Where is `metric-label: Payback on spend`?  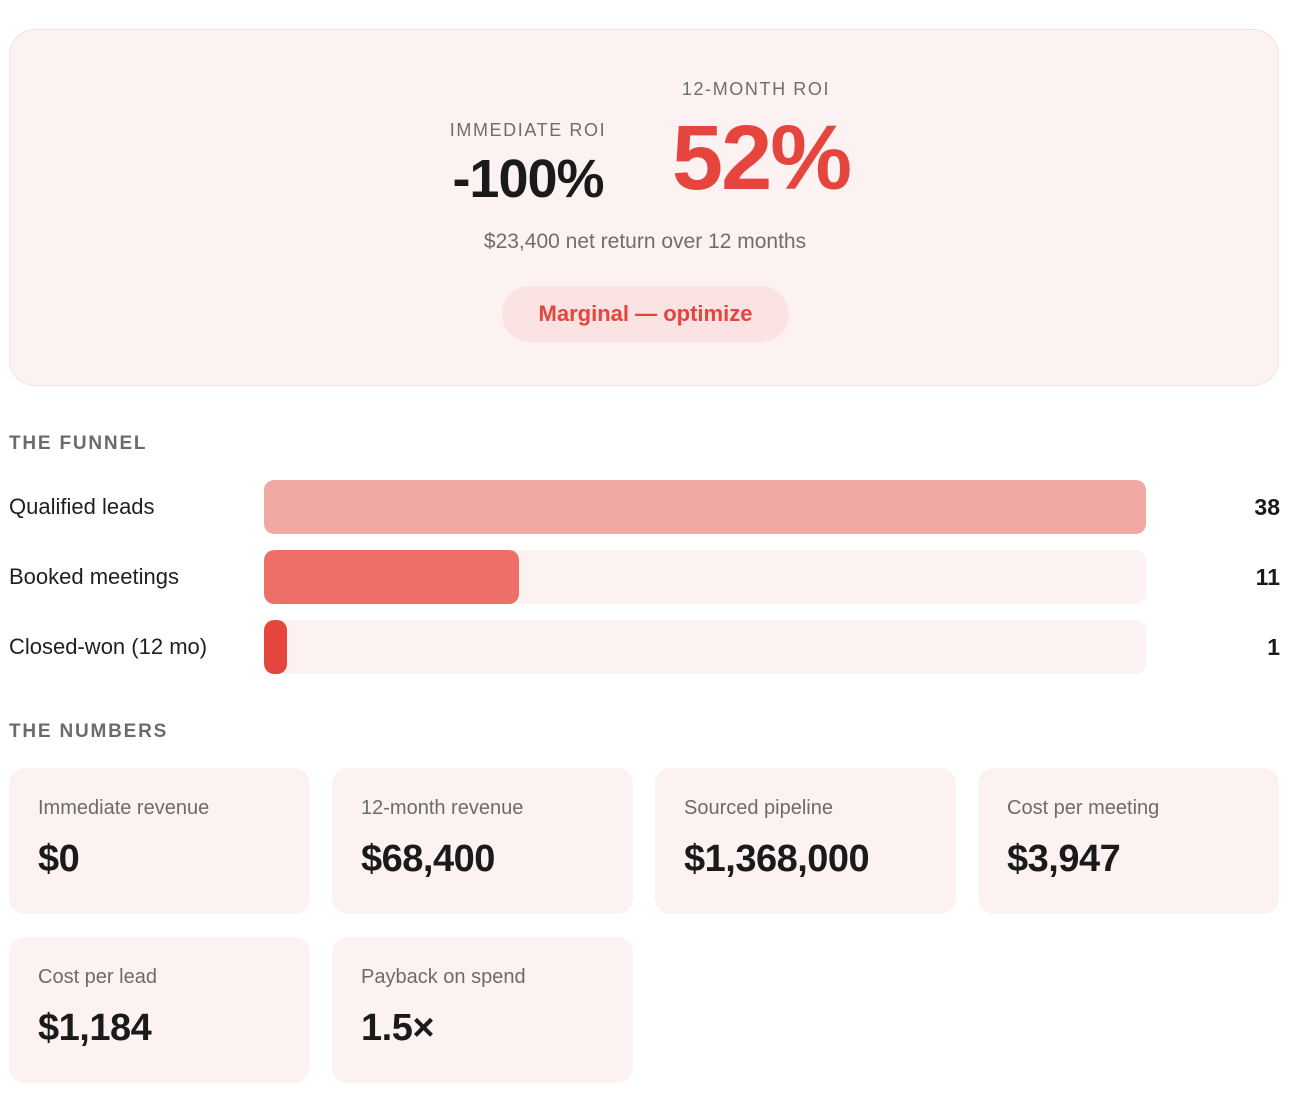
metric-label: Payback on spend is located at coordinates (443, 977).